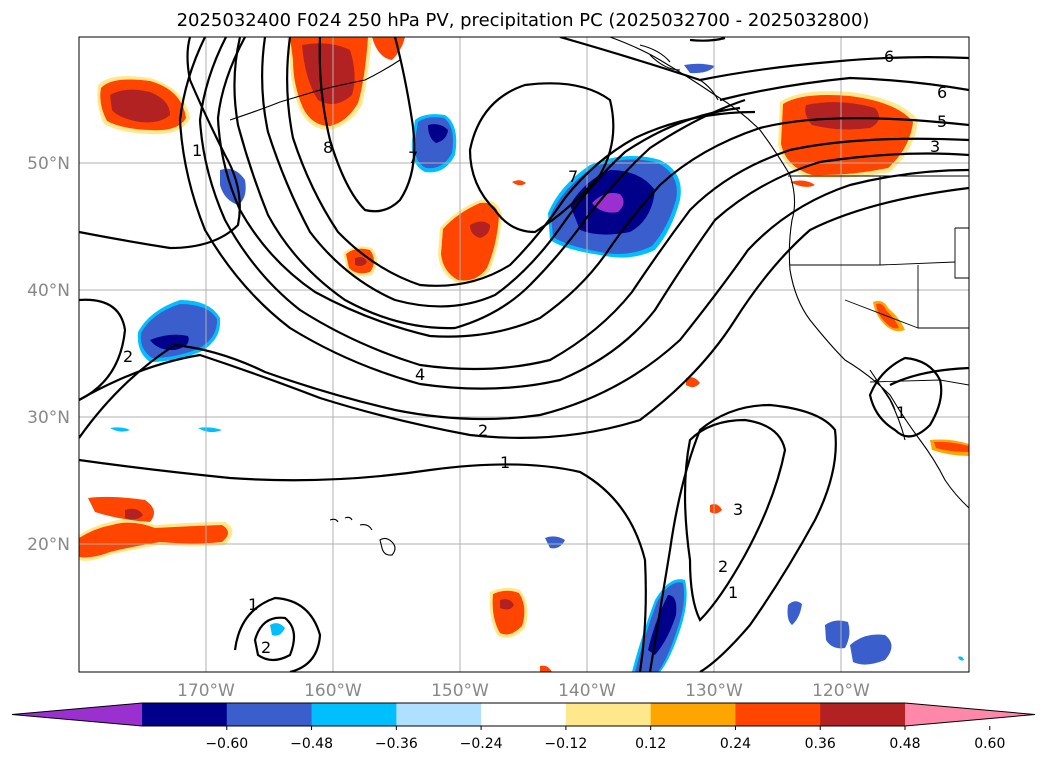 This screenshot has width=1047, height=765. What do you see at coordinates (48, 354) in the screenshot?
I see `lat-labels: 50°N 40°N 30°N 20°N` at bounding box center [48, 354].